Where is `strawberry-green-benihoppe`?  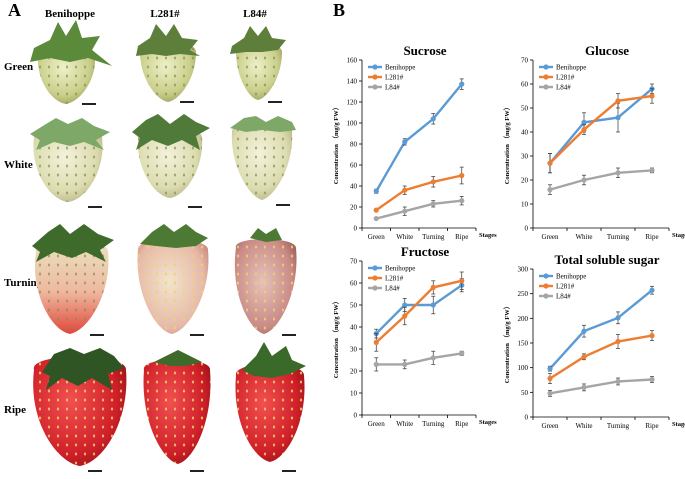
strawberry-green-benihoppe is located at coordinates (71, 62).